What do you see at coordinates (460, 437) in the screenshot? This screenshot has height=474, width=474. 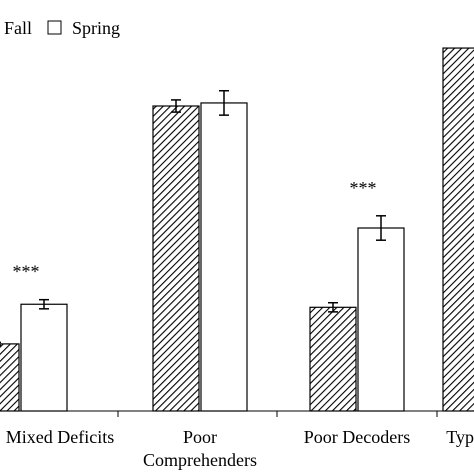 I see `x-tick-label-4: Typ` at bounding box center [460, 437].